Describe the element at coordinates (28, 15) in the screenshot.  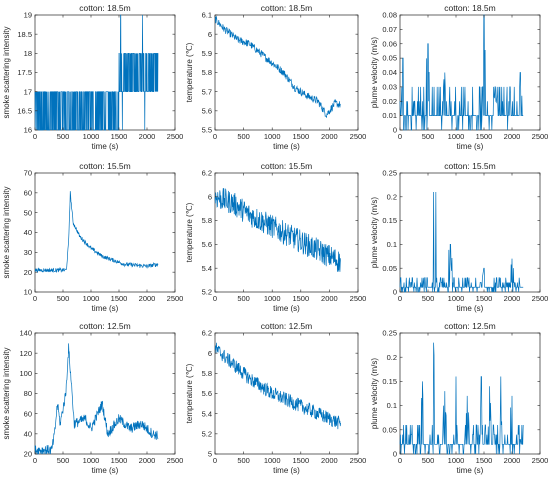
I see `y-tick-label: 19` at that location.